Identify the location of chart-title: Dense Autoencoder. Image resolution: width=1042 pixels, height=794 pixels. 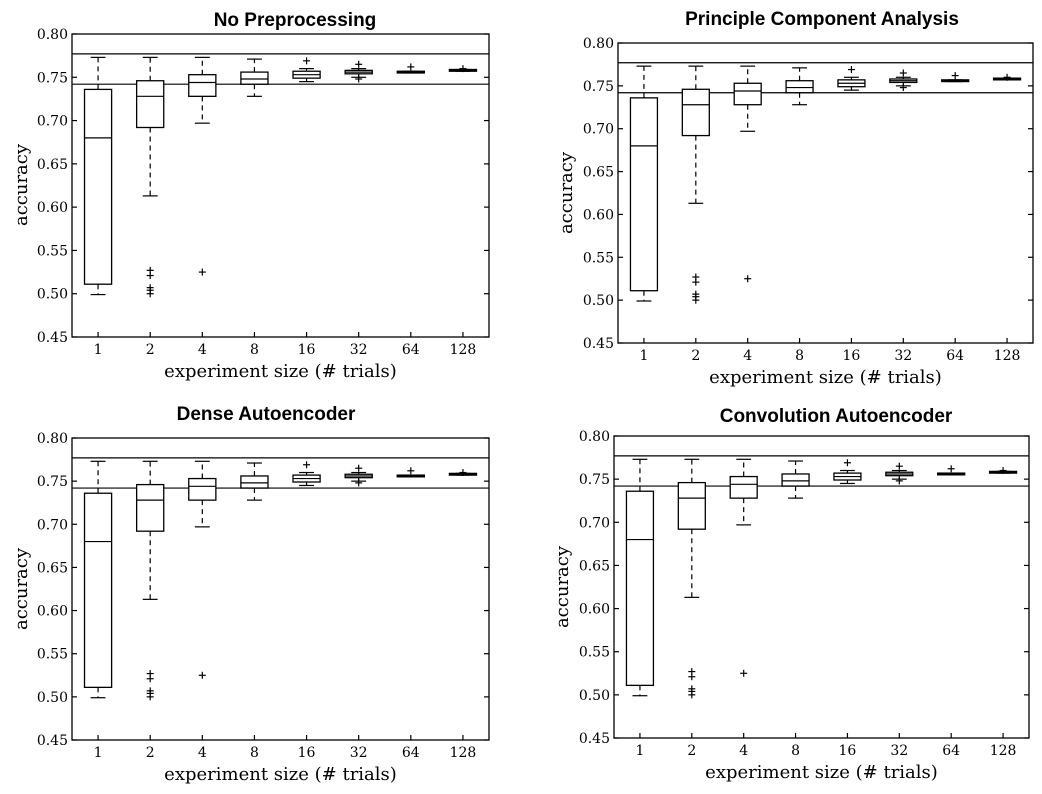
(266, 414).